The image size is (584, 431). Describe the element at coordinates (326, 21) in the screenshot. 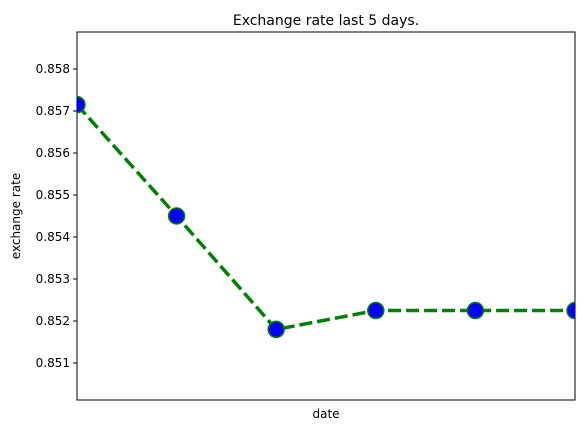

I see `chart-title: Exchange rate last 5 days.` at that location.